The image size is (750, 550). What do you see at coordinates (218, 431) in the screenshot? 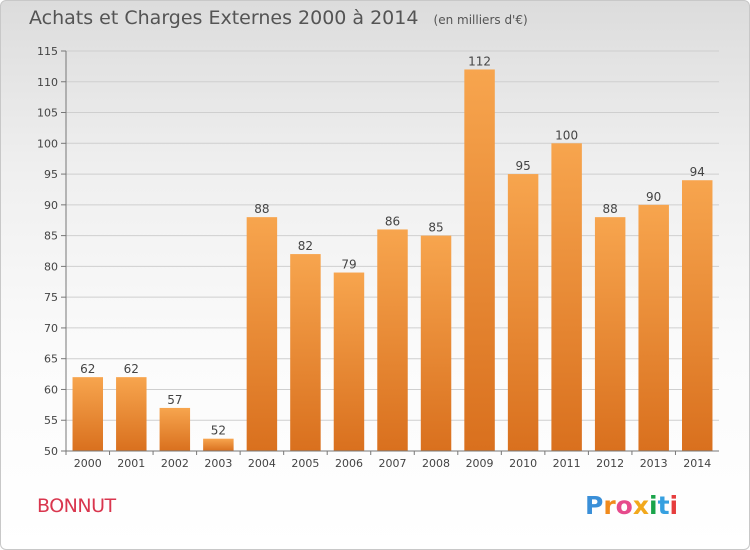
I see `data-label: 52` at bounding box center [218, 431].